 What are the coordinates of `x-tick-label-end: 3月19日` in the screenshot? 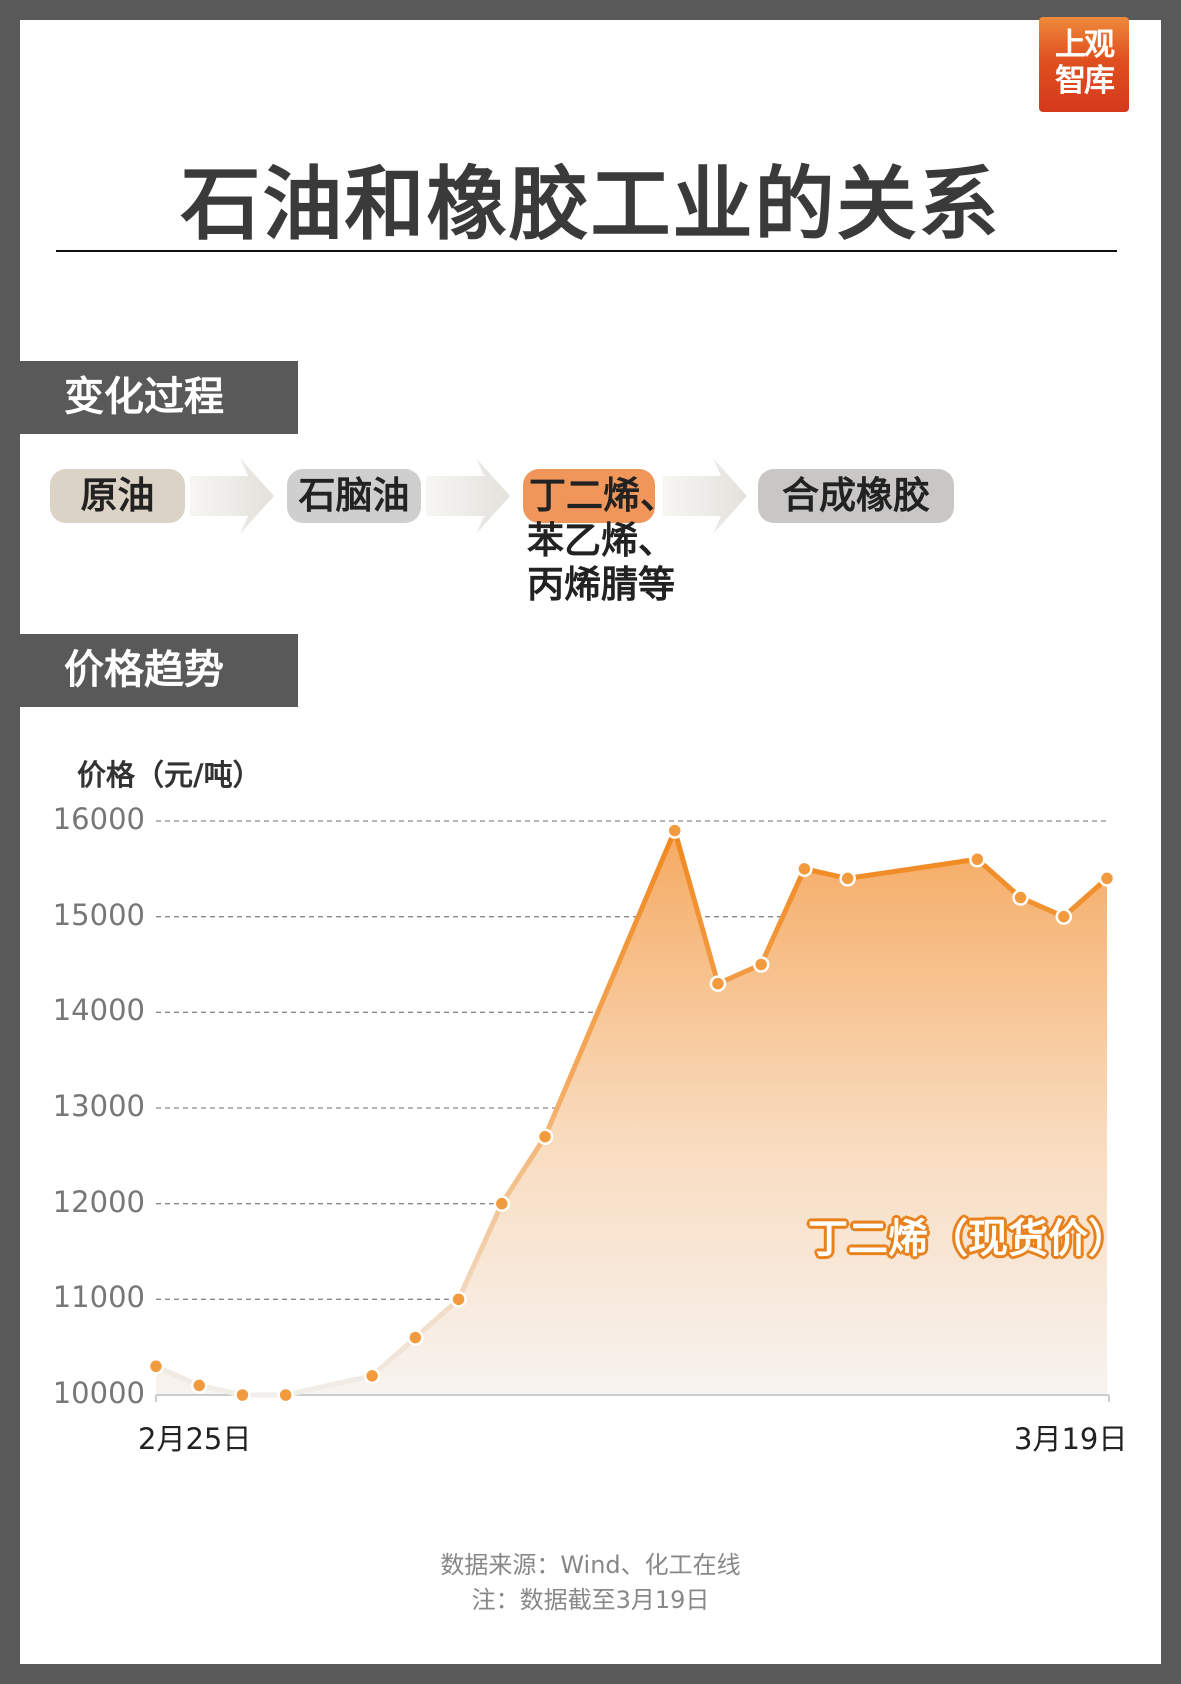 It's located at (1071, 1439).